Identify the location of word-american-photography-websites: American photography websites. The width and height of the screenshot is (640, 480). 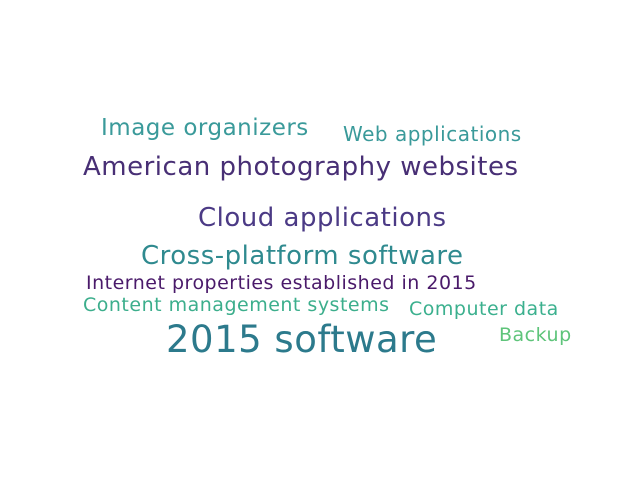
(301, 167).